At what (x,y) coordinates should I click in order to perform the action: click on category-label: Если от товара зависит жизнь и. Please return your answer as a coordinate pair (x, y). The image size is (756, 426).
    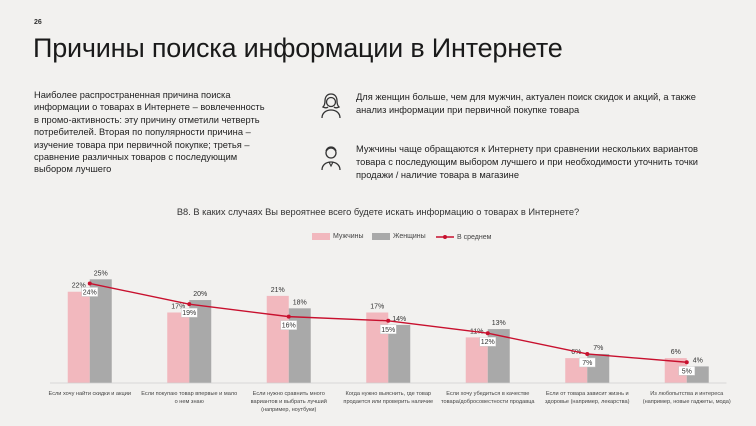
    Looking at the image, I should click on (587, 394).